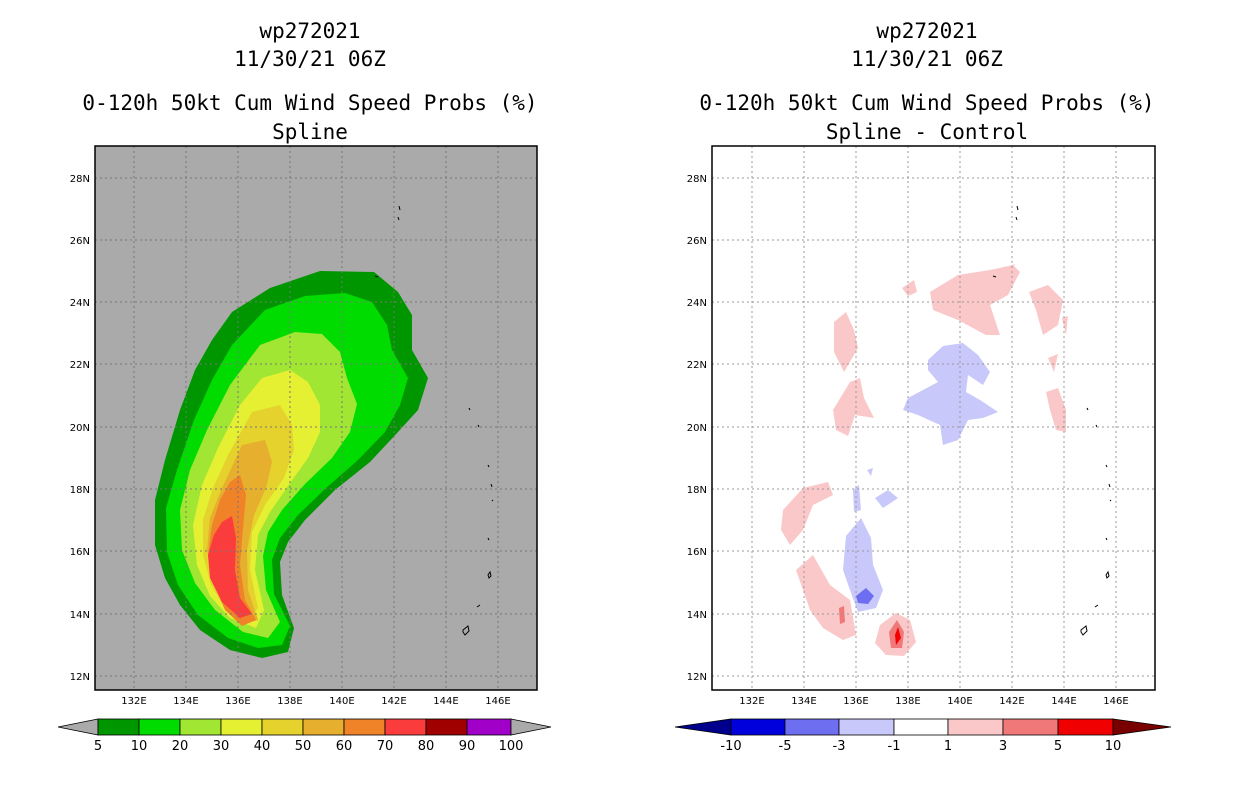 This screenshot has width=1236, height=800. What do you see at coordinates (812, 727) in the screenshot?
I see `colorbar-segment-neg5-neg3` at bounding box center [812, 727].